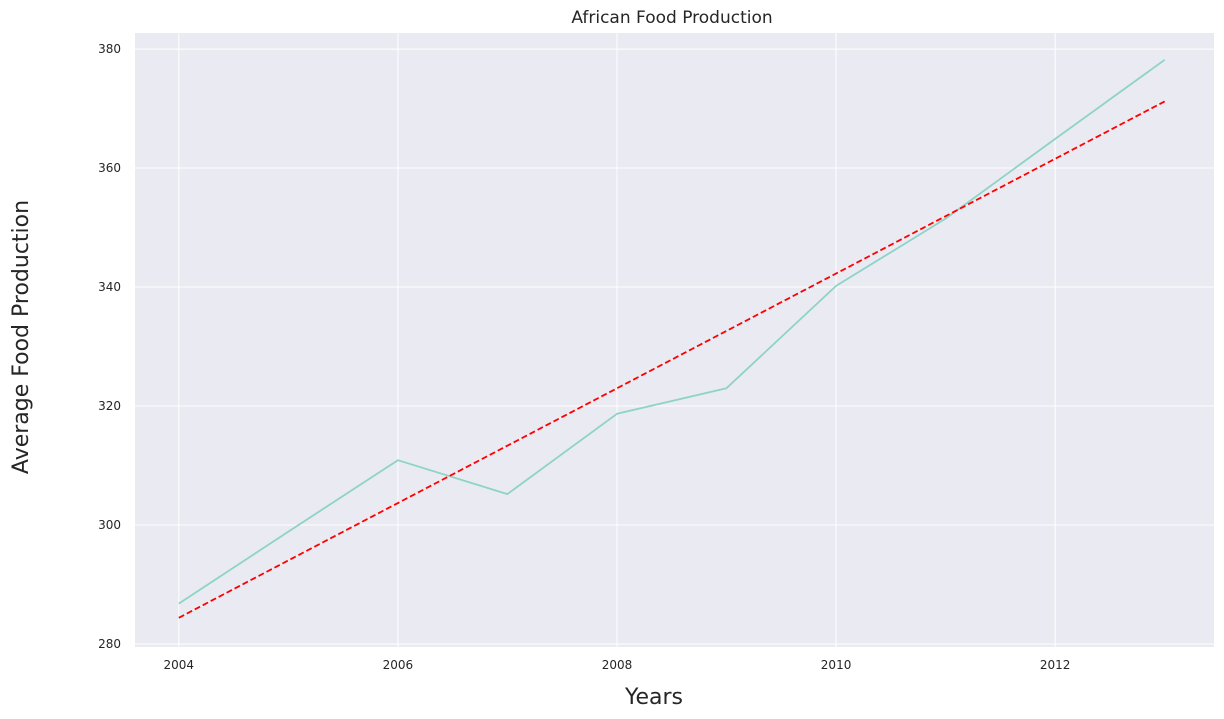  What do you see at coordinates (109, 406) in the screenshot?
I see `y-tick-label: 320` at bounding box center [109, 406].